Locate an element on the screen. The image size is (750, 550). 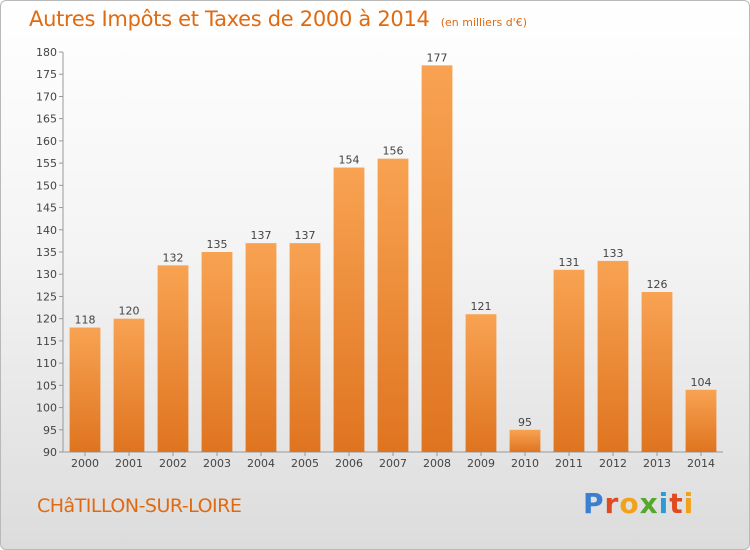
chart-unit-note: (en milliers d'€) is located at coordinates (483, 22).